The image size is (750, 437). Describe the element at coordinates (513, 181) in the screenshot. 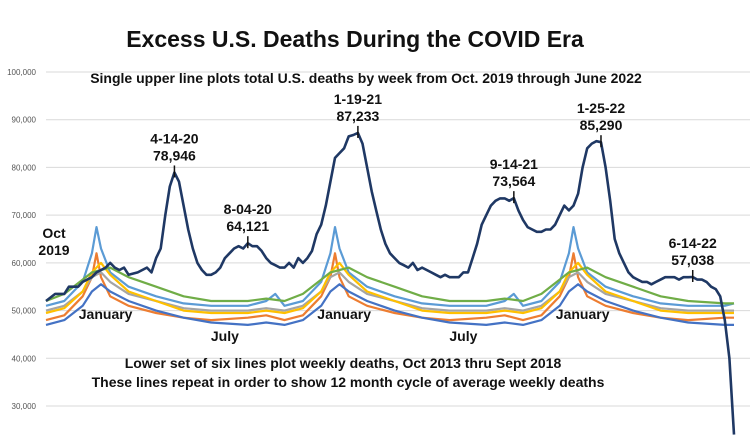

I see `annotation-value: 73,564` at that location.